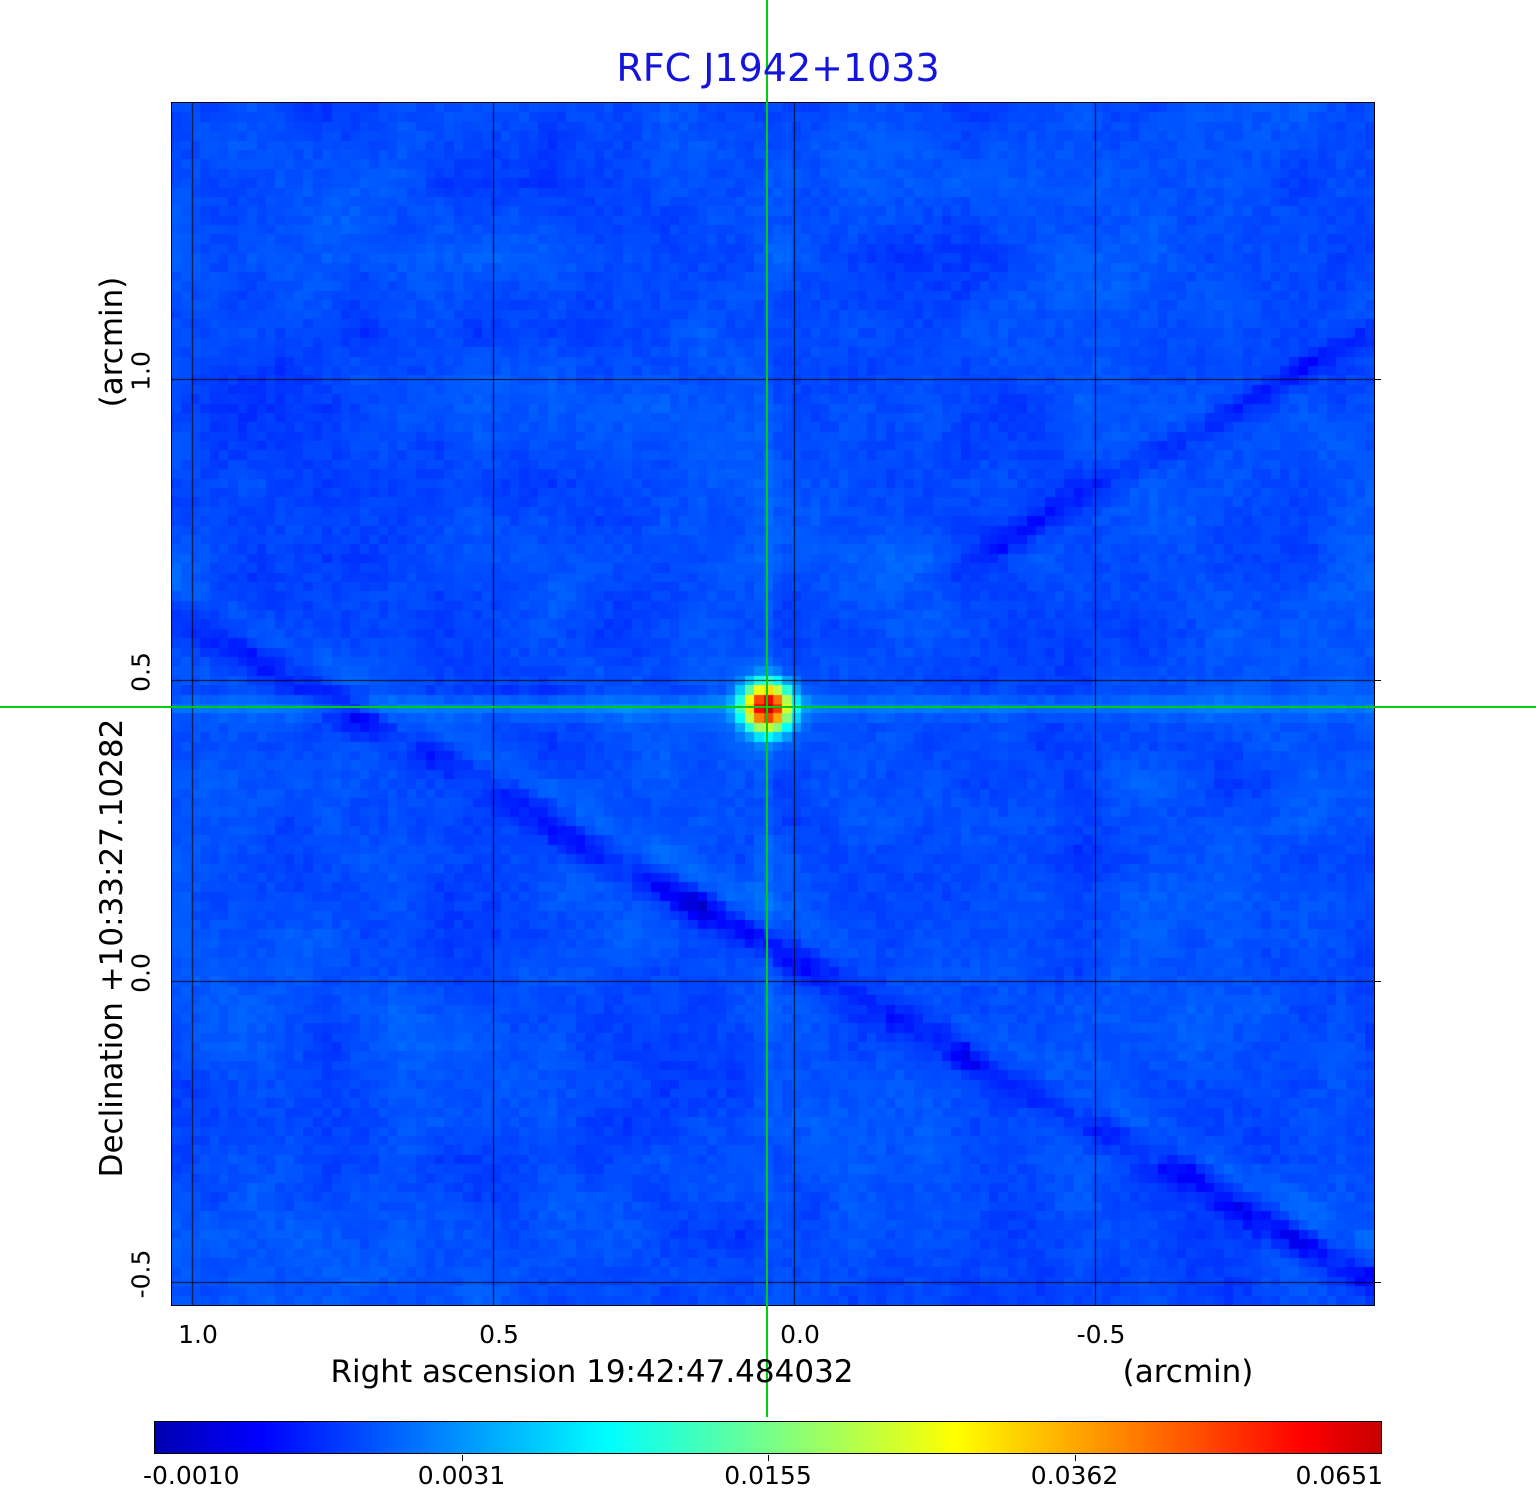 The height and width of the screenshot is (1511, 1536). I want to click on colorbar-label: 0.0155, so click(768, 1475).